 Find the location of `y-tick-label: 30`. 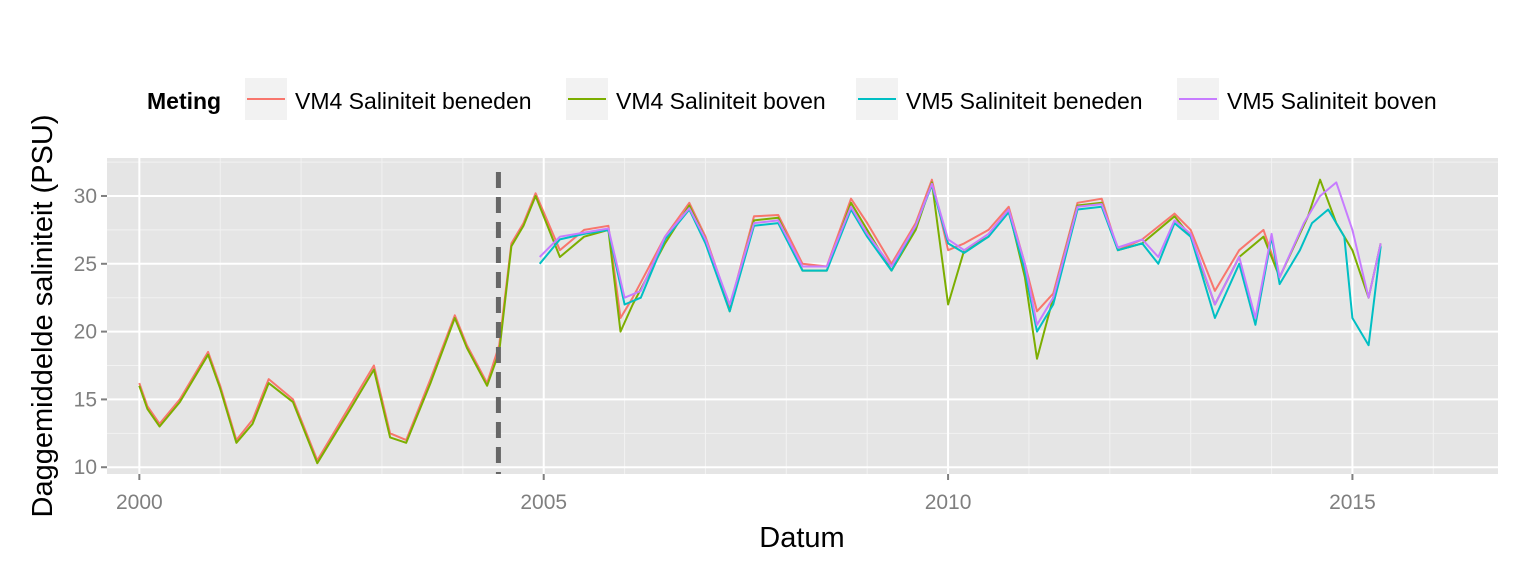

y-tick-label: 30 is located at coordinates (85, 196).